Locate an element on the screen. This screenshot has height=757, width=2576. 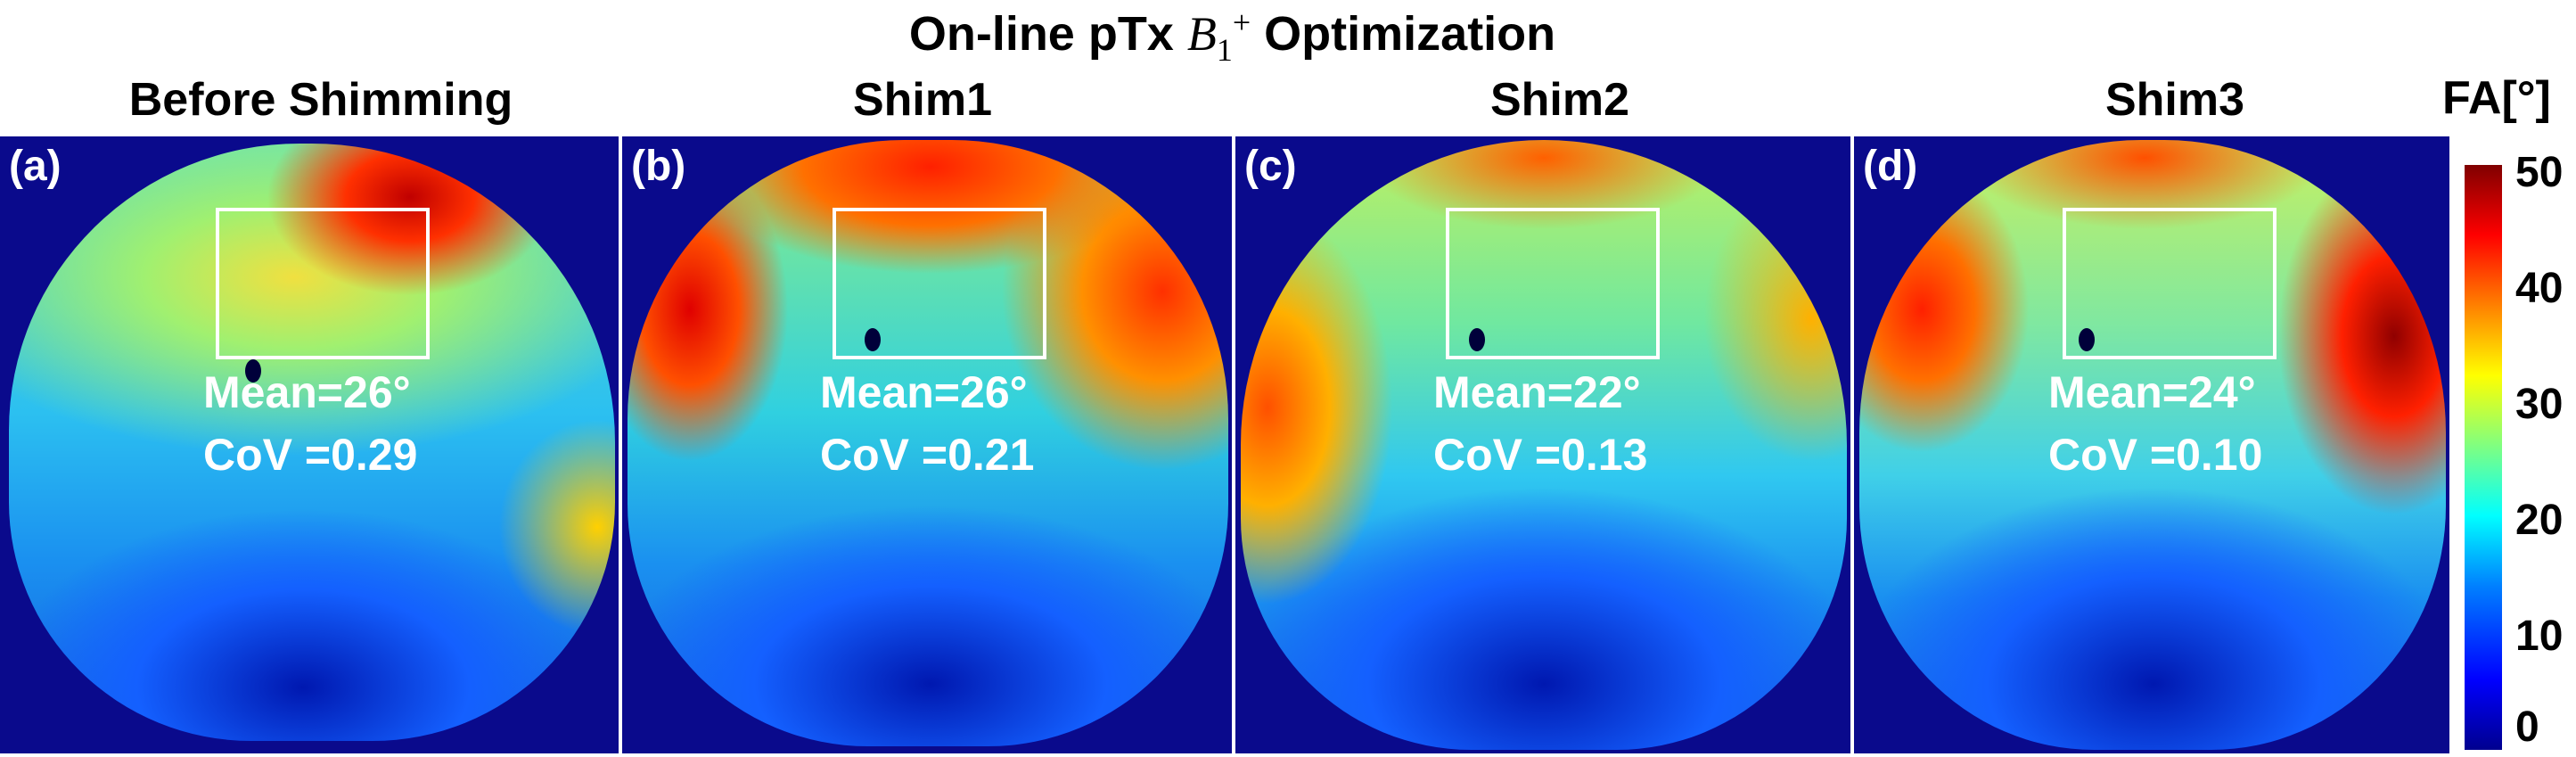
colorbar is located at coordinates (2483, 457).